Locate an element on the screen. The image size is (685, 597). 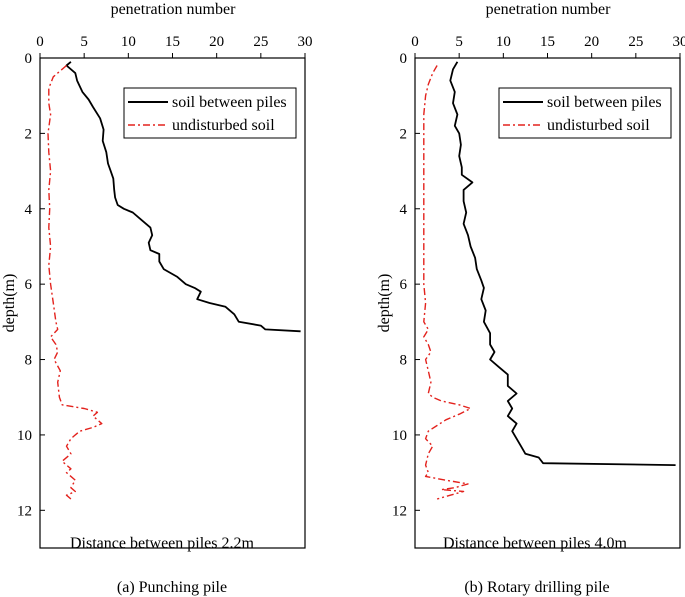
caption-a: (a) Punching pile is located at coordinates (172, 587).